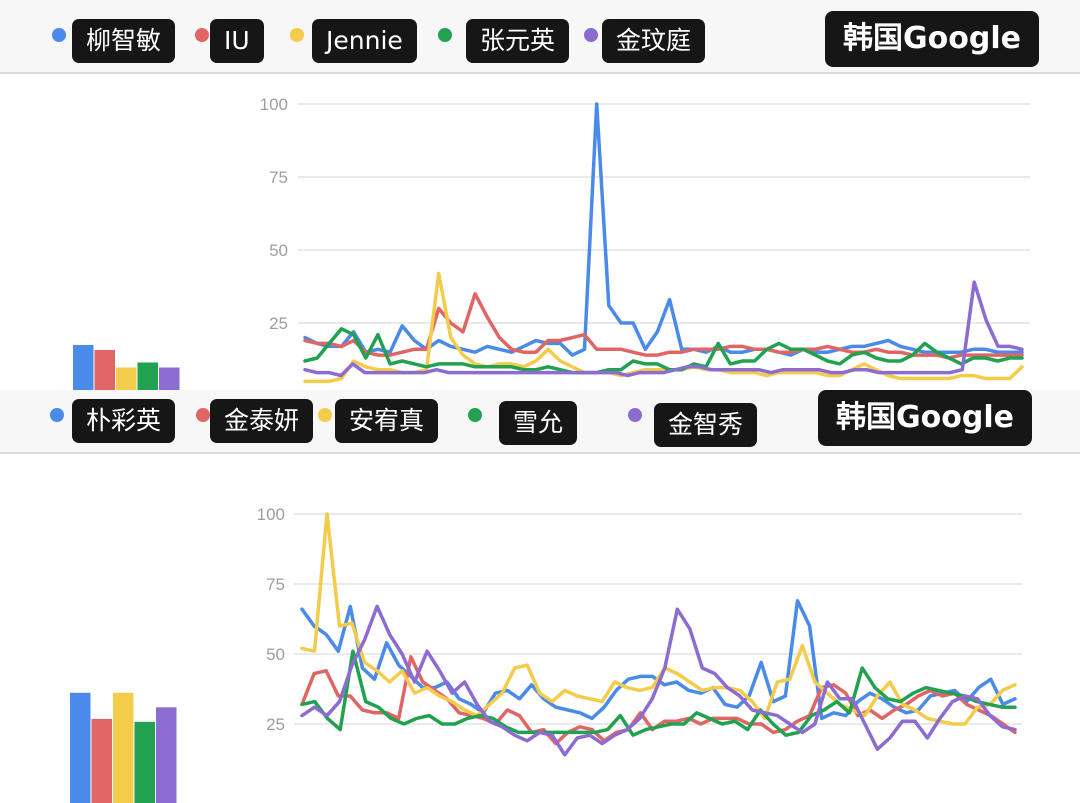  I want to click on series-label: 柳智敏, so click(124, 41).